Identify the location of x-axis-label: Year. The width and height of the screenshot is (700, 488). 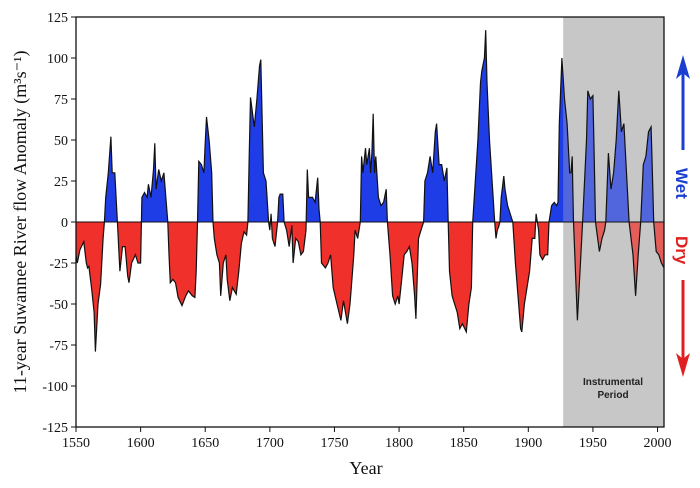
(365, 468).